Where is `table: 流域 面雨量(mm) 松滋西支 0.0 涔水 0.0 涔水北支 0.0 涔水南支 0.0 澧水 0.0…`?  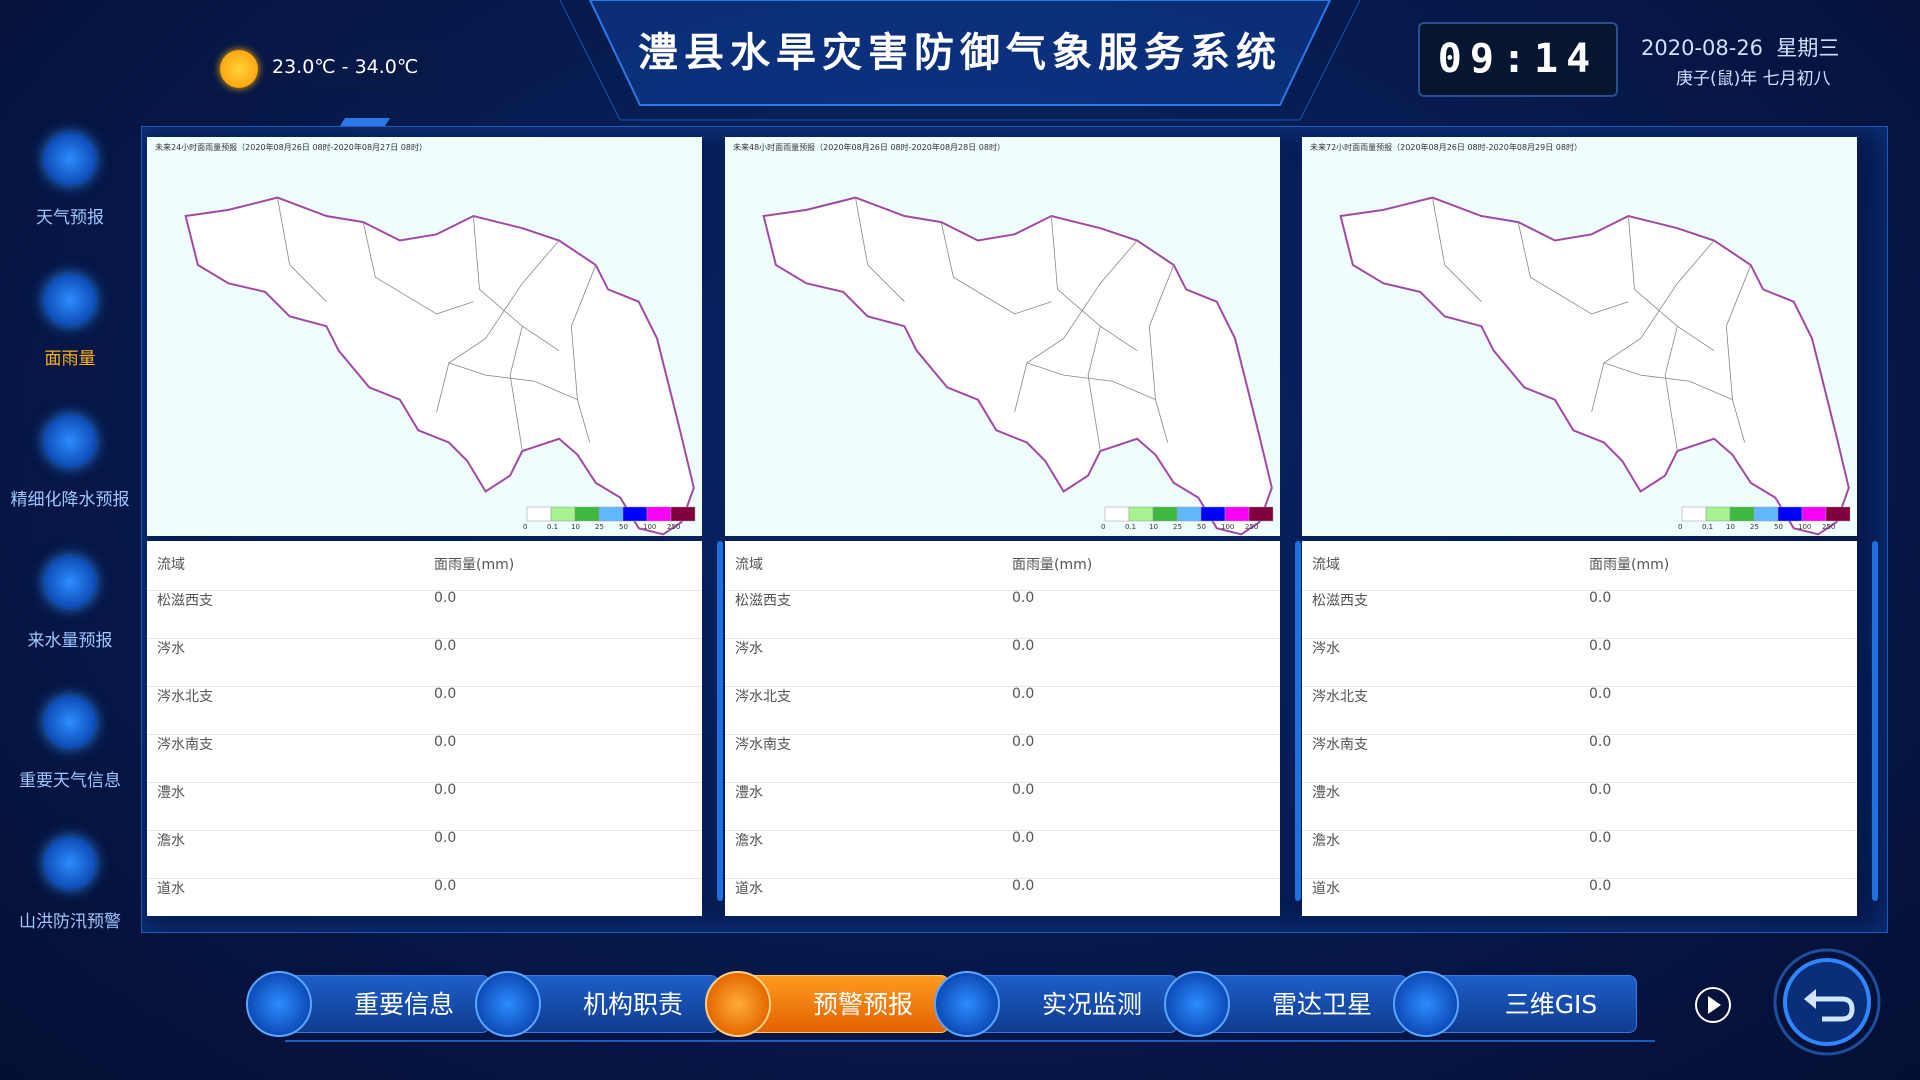
table: 流域 面雨量(mm) 松滋西支 0.0 涔水 0.0 涔水北支 0.0 涔水南支 0.0 澧水 0.0… is located at coordinates (424, 728).